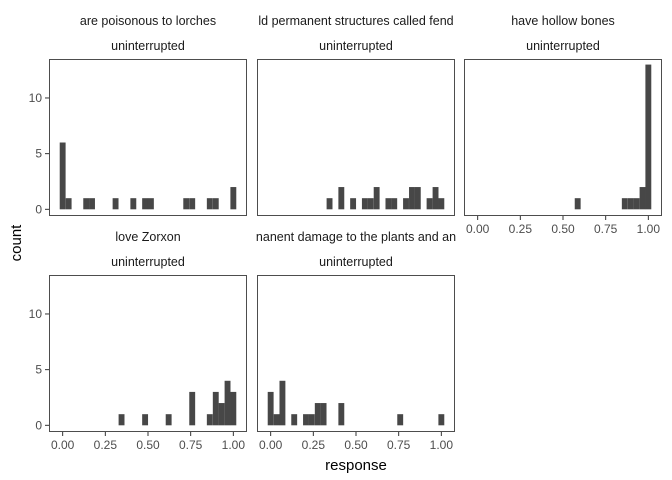  What do you see at coordinates (356, 237) in the screenshot?
I see `facet-title: nanent damage to the plants and an` at bounding box center [356, 237].